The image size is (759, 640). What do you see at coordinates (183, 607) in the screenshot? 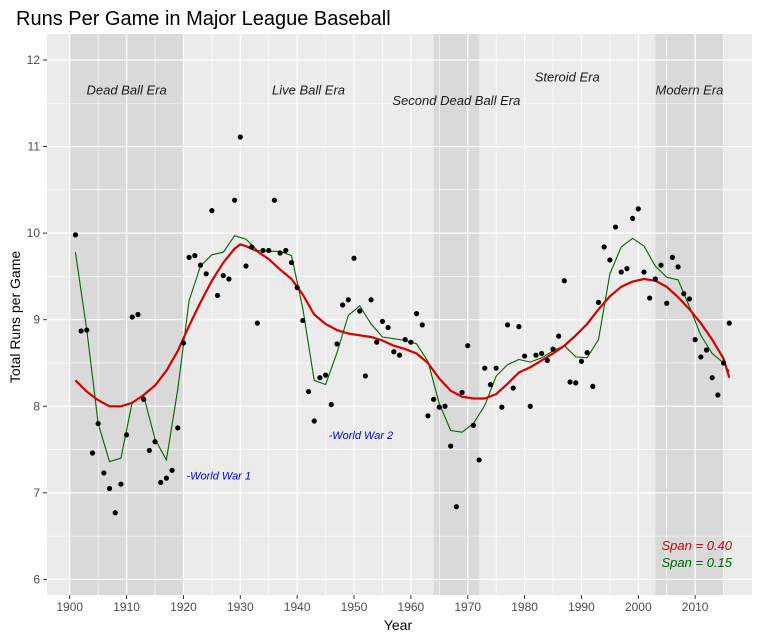
I see `x-tick-label: 1920` at bounding box center [183, 607].